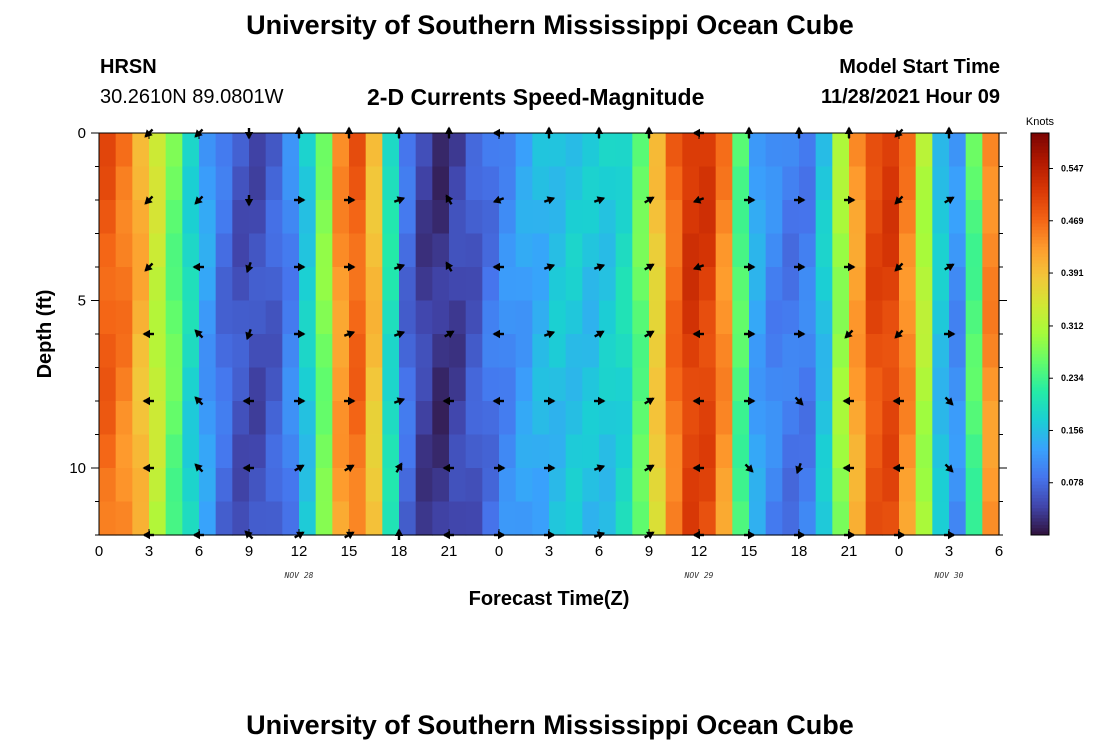 The width and height of the screenshot is (1100, 750). Describe the element at coordinates (949, 551) in the screenshot. I see `x-tick-label: 3` at that location.